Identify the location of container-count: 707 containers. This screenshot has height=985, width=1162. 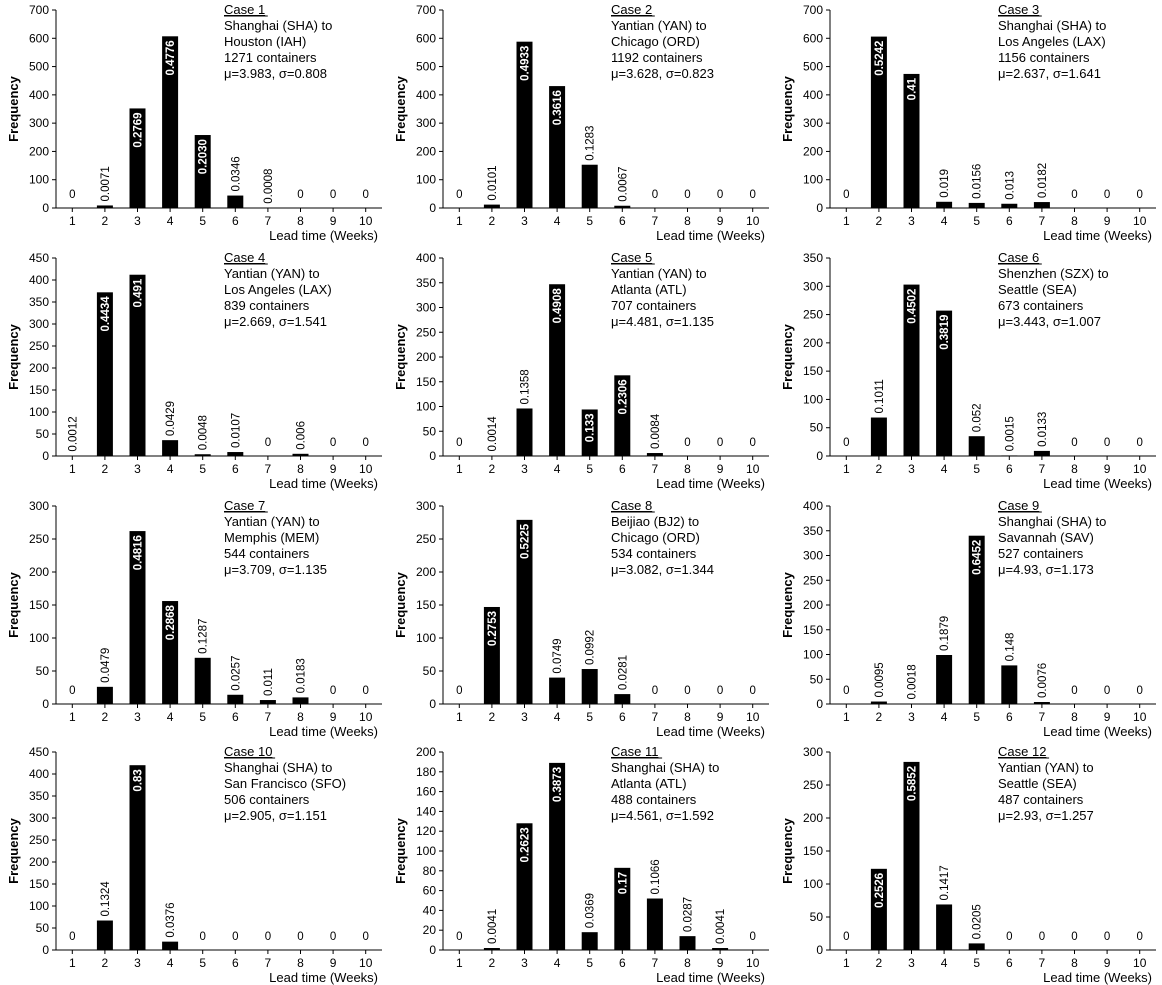
(654, 305).